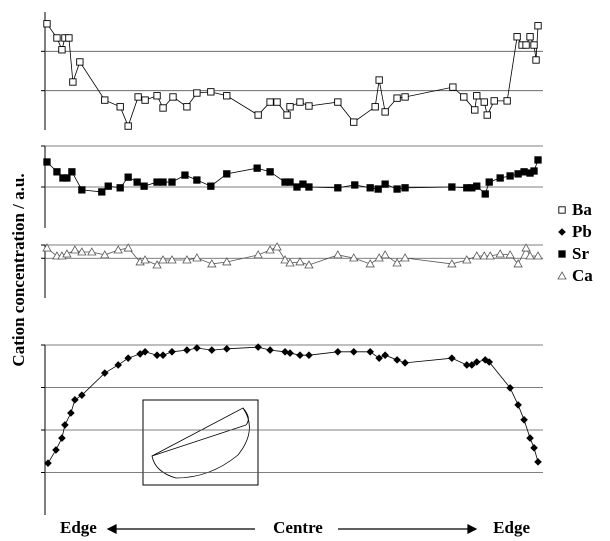  What do you see at coordinates (582, 275) in the screenshot?
I see `legend-label: Ca` at bounding box center [582, 275].